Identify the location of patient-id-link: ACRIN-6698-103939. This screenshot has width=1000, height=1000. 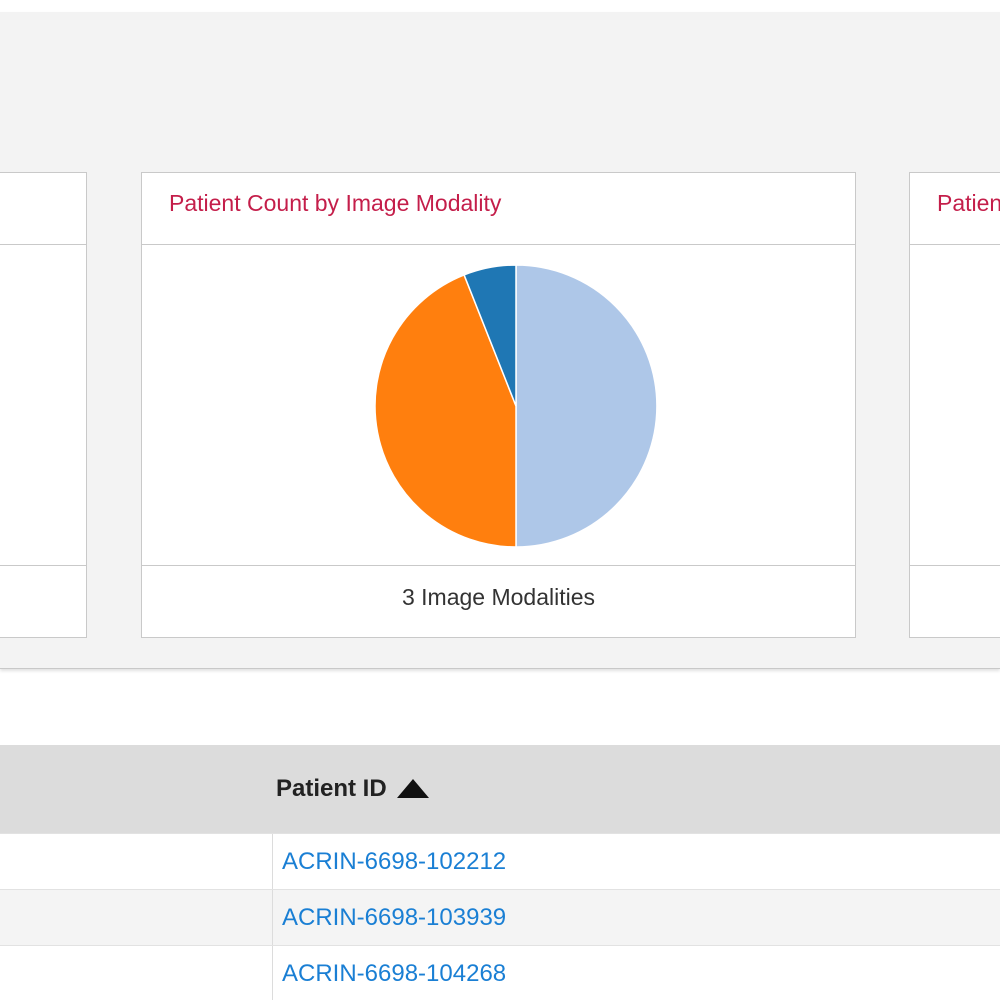
(394, 917).